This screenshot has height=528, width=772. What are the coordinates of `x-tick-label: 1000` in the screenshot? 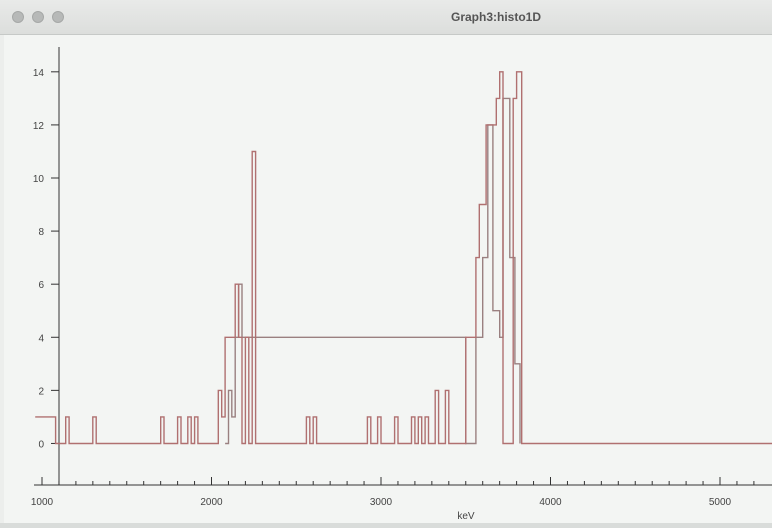 It's located at (42, 502).